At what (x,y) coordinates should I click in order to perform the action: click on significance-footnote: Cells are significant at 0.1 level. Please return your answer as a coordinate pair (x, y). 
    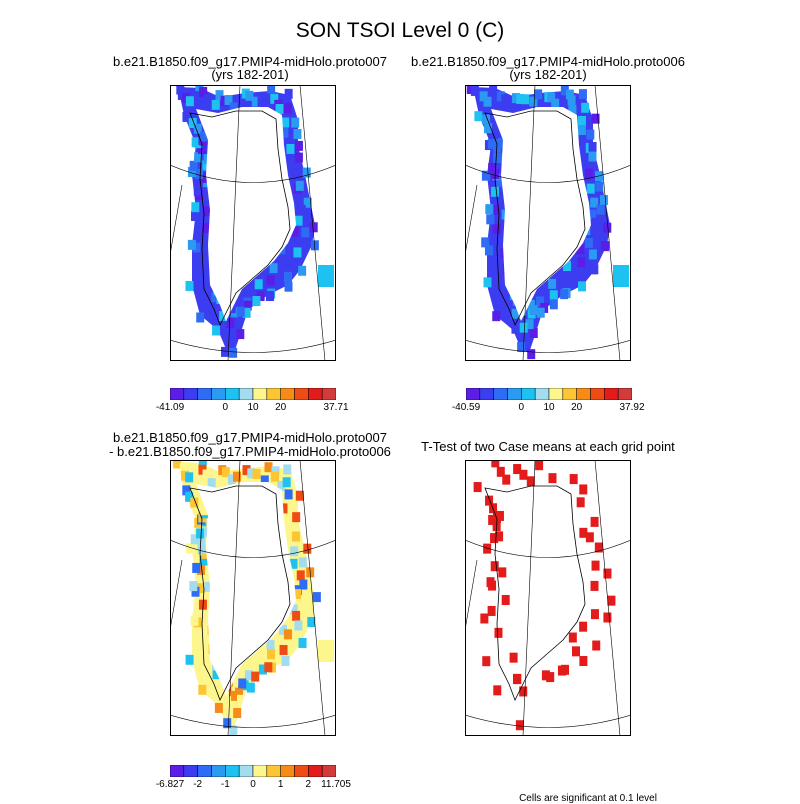
    Looking at the image, I should click on (588, 798).